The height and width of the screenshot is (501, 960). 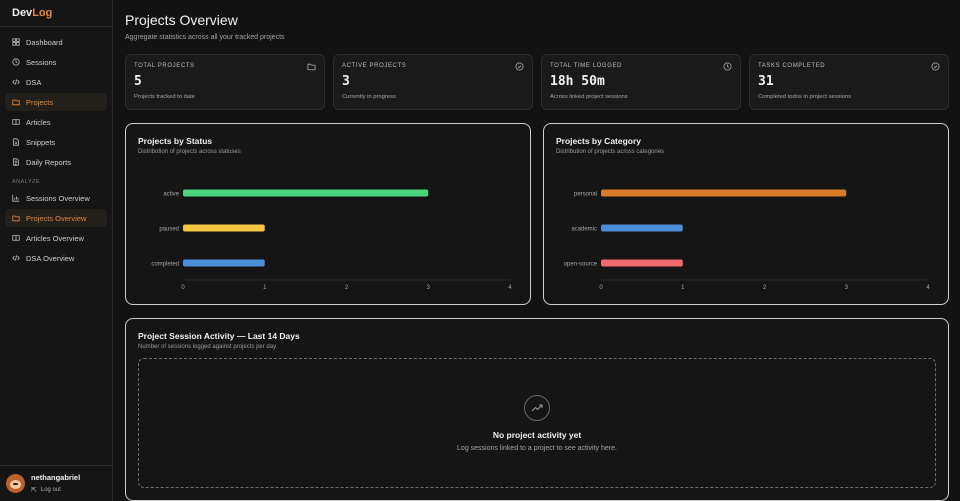 I want to click on sidebar-item-daily-reports: Daily Reports, so click(x=56, y=162).